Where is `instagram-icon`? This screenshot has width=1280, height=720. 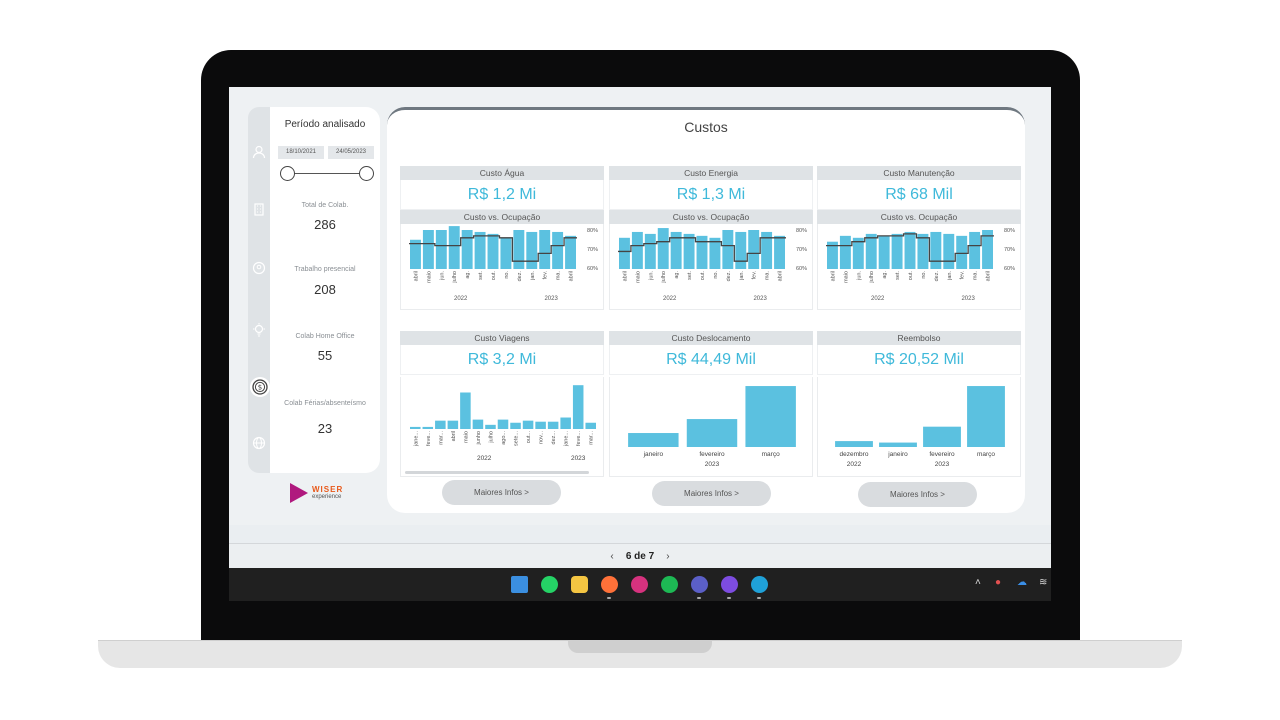 instagram-icon is located at coordinates (639, 584).